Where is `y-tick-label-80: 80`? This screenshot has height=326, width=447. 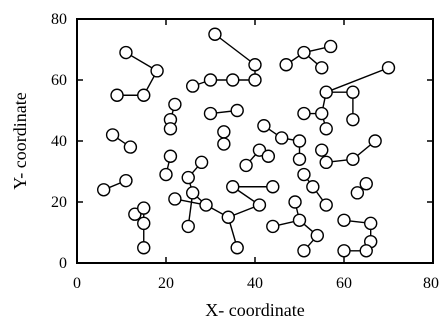
y-tick-label-80: 80 is located at coordinates (59, 19).